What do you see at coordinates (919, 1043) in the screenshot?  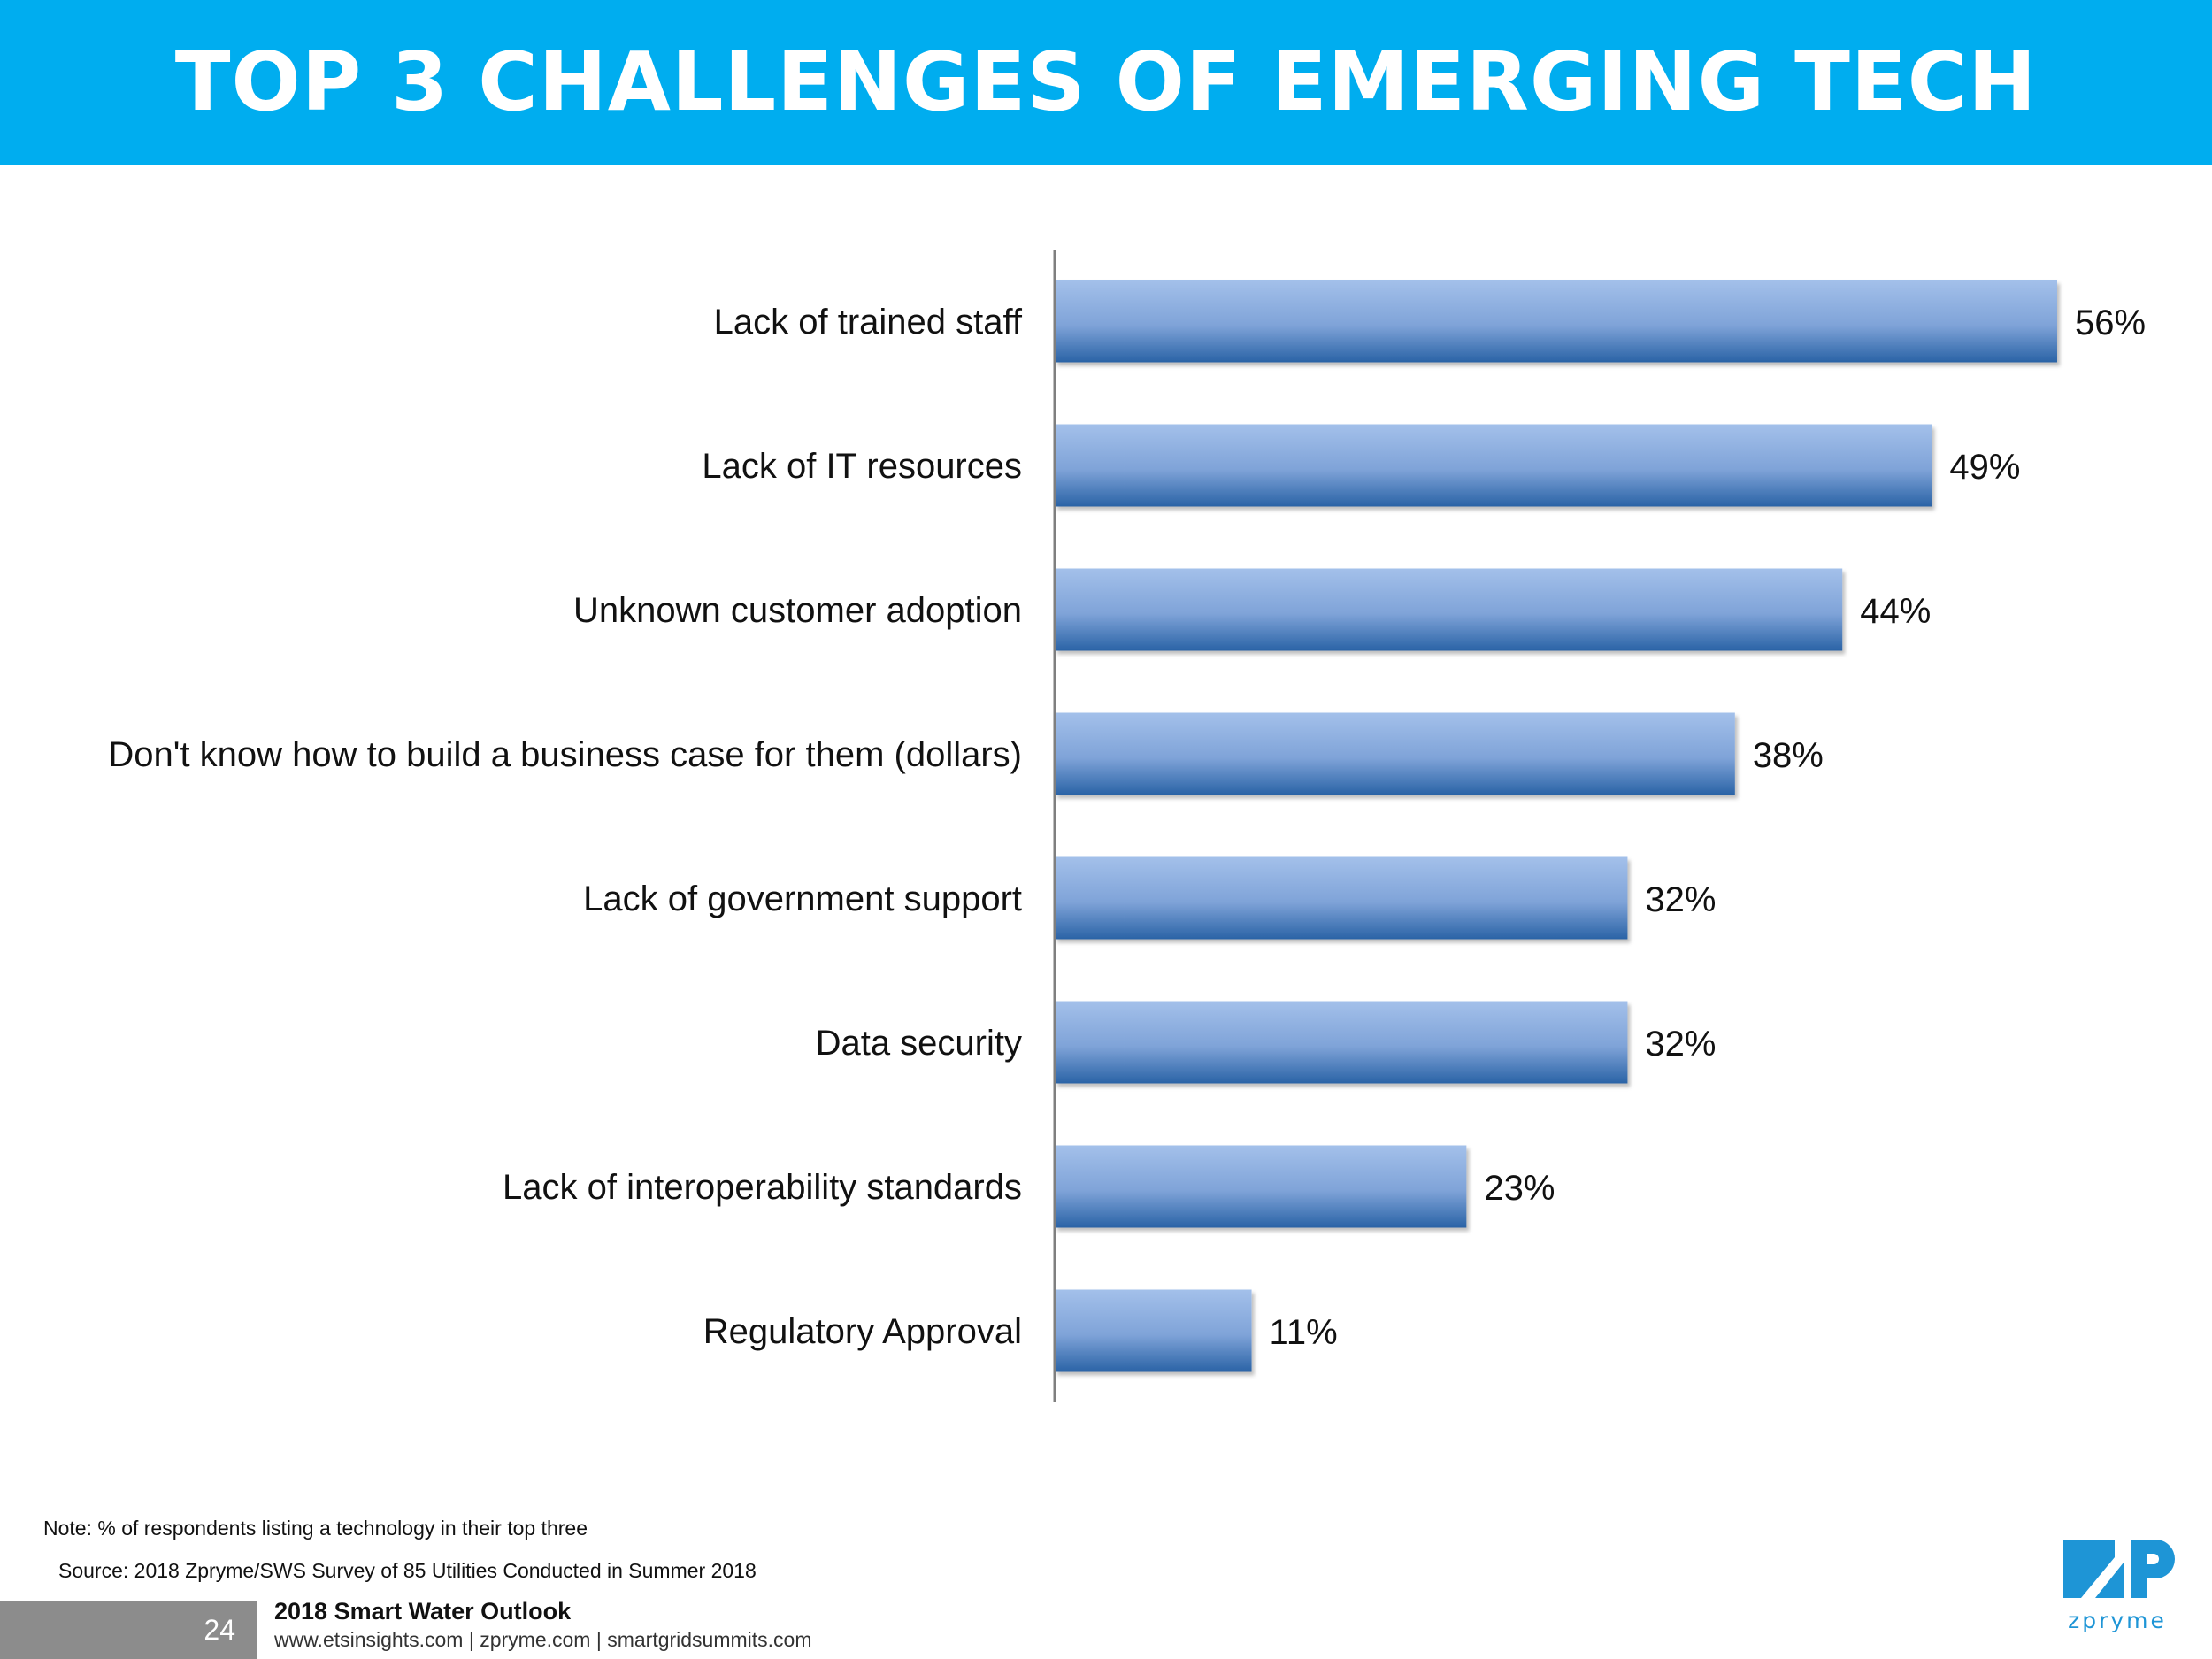 I see `category-label: Data security` at bounding box center [919, 1043].